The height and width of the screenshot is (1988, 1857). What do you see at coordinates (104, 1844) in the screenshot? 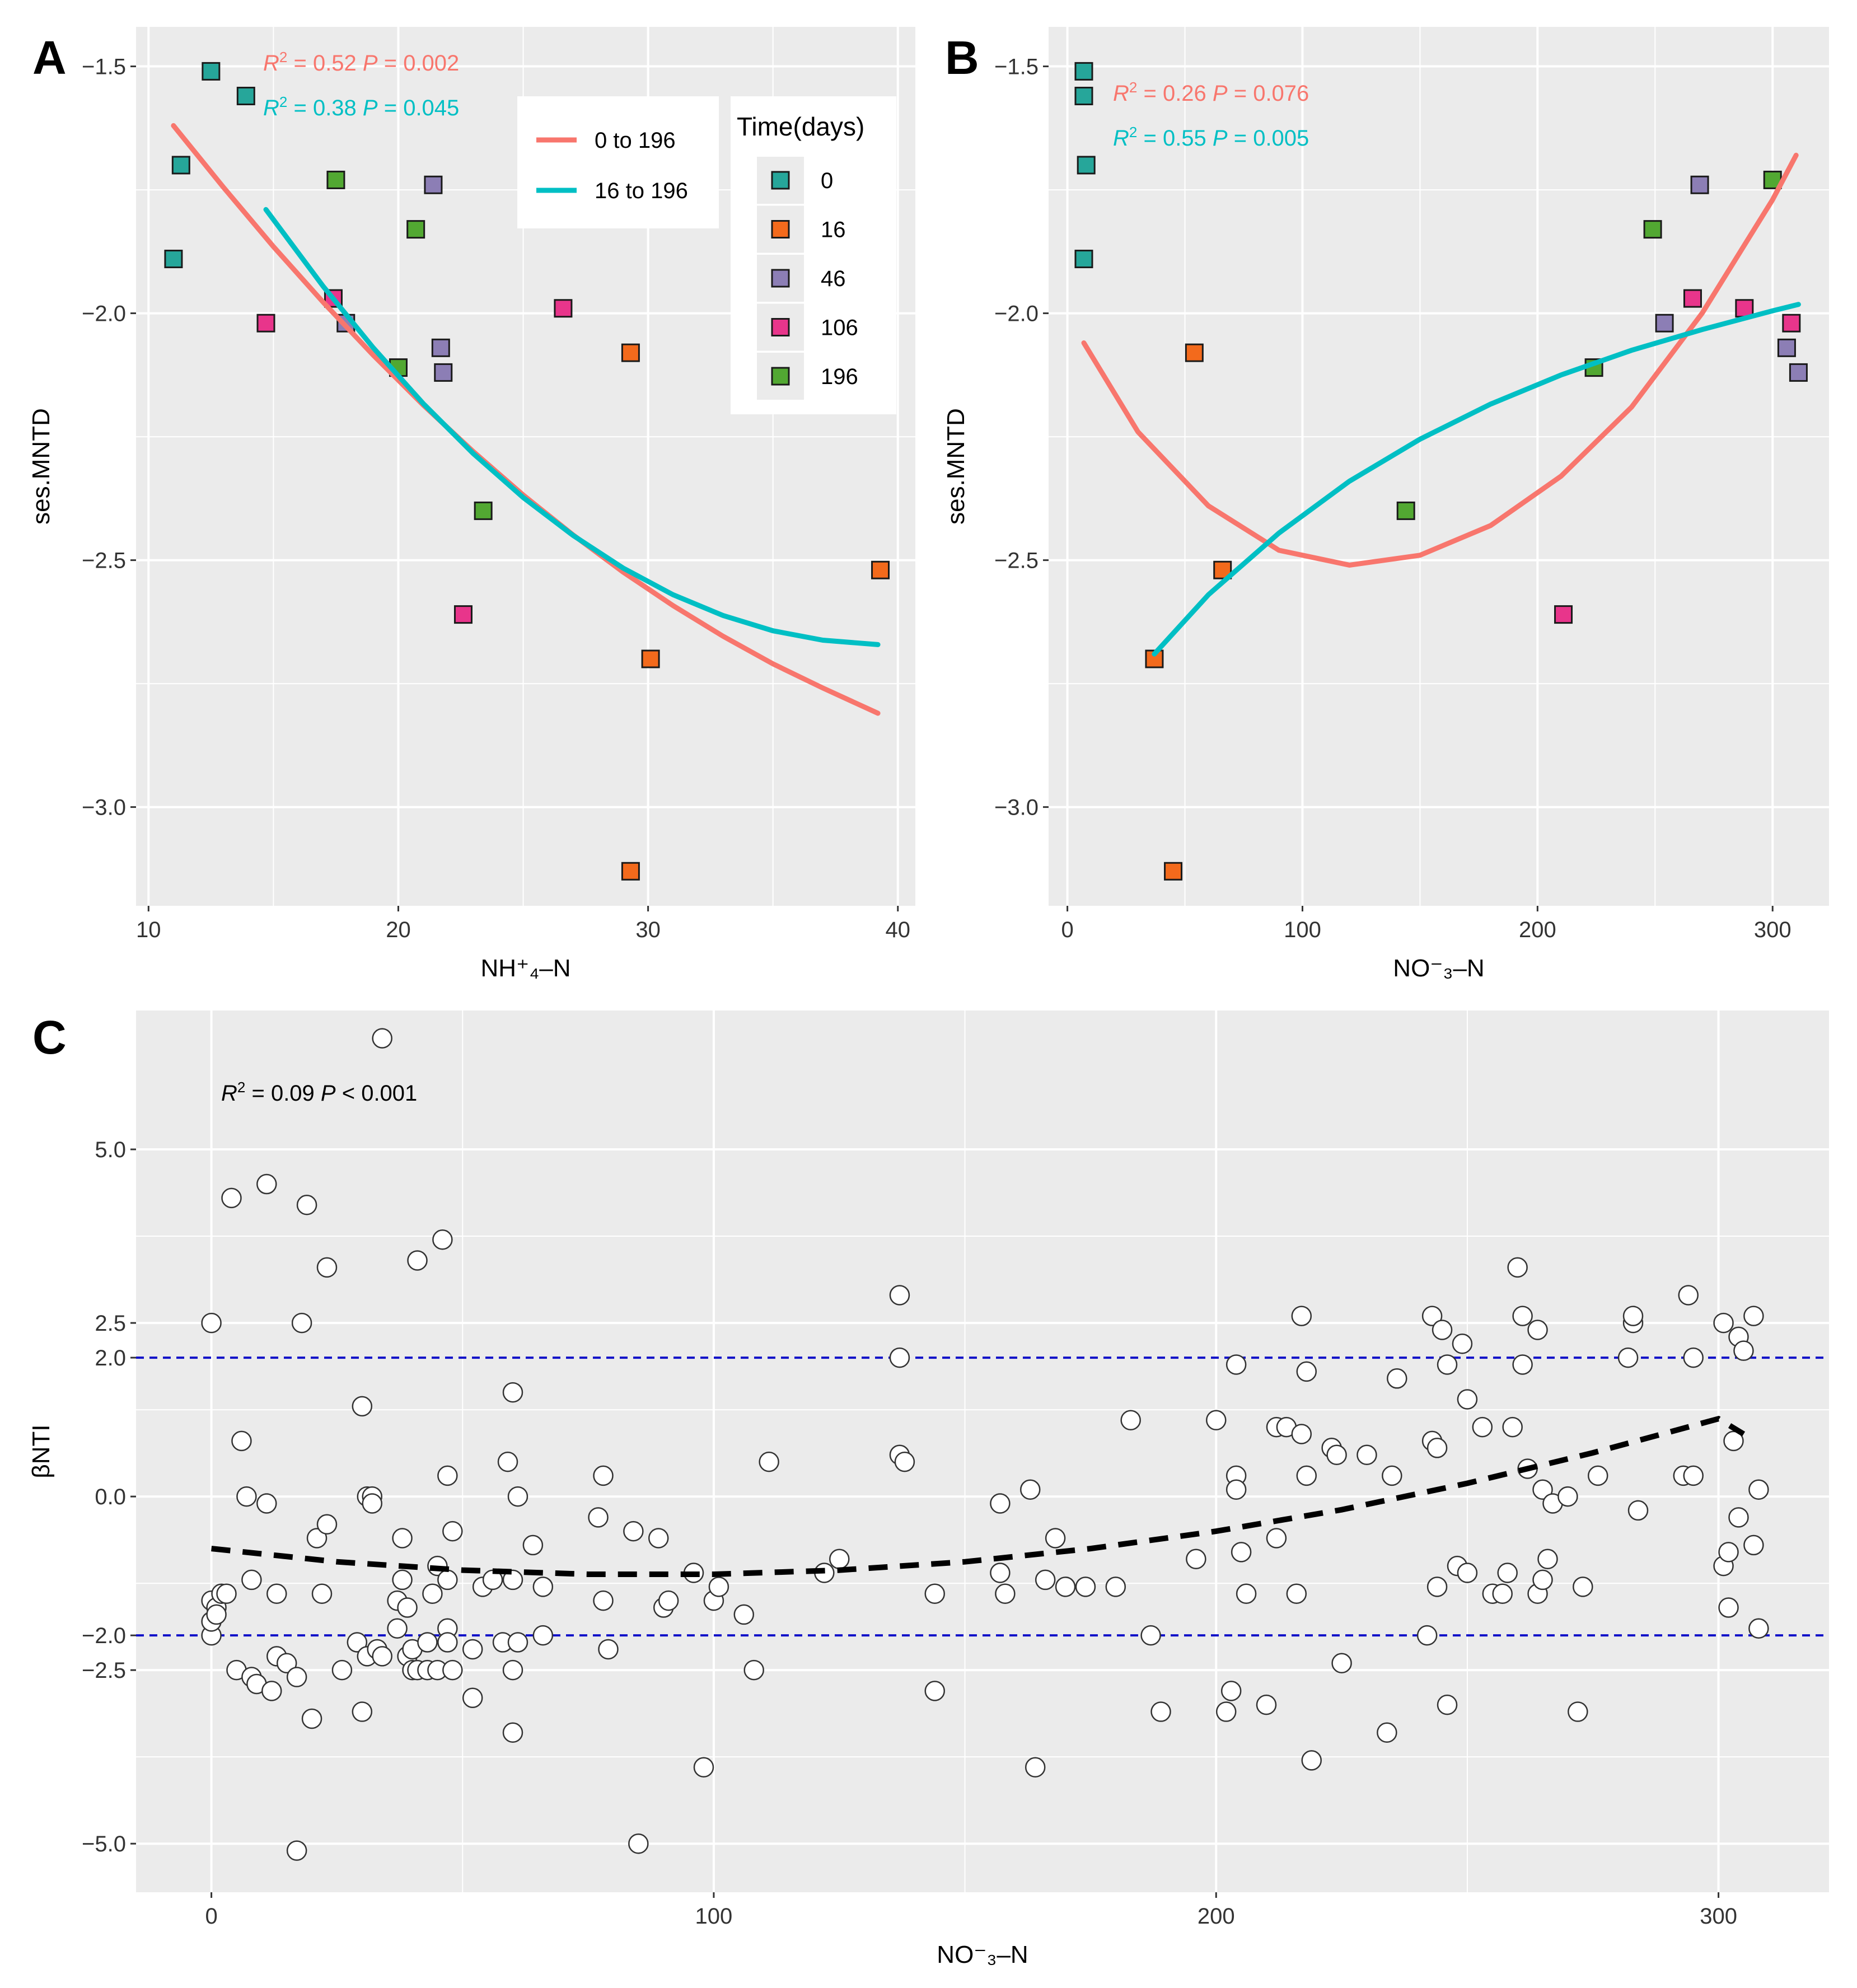
I see `y-tick-label: −5.0` at bounding box center [104, 1844].